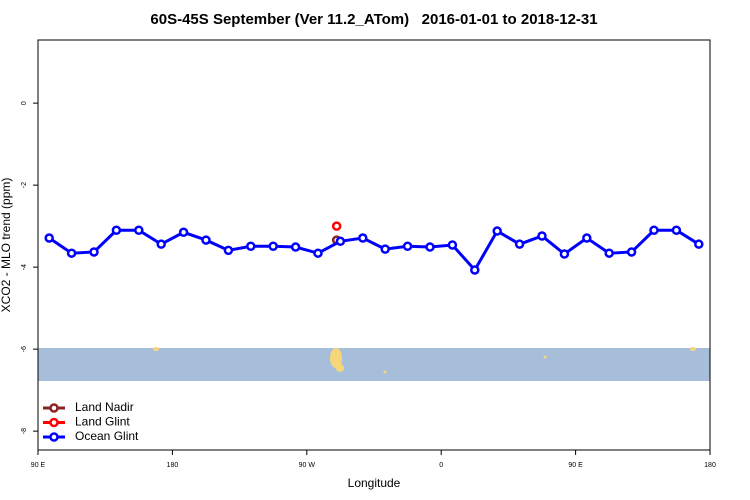  What do you see at coordinates (374, 483) in the screenshot?
I see `x-axis-label: Longitude` at bounding box center [374, 483].